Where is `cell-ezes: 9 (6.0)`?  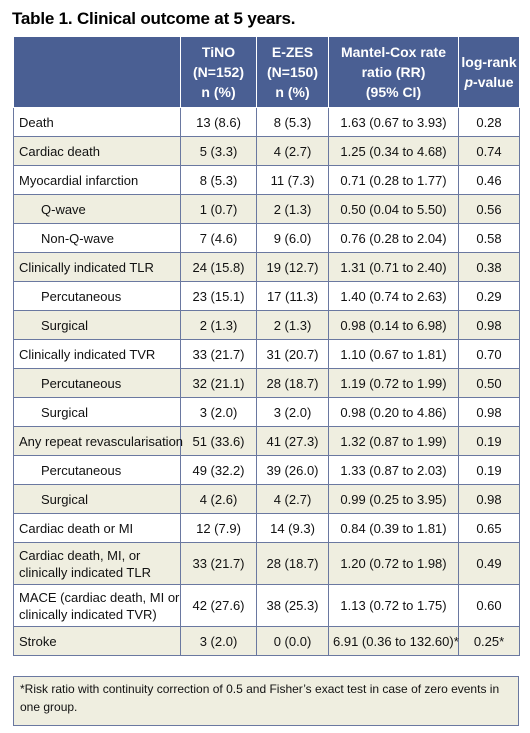 cell-ezes: 9 (6.0) is located at coordinates (292, 238).